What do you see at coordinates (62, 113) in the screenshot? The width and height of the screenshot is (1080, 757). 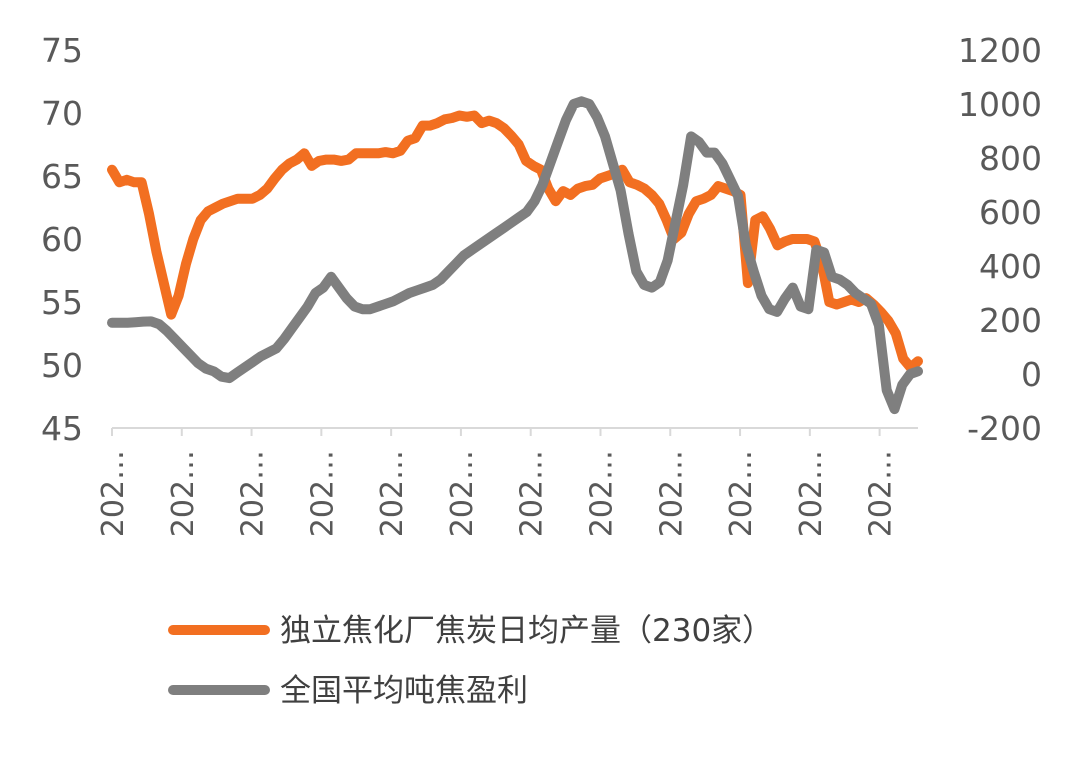 I see `y-left-tick-label: 70` at bounding box center [62, 113].